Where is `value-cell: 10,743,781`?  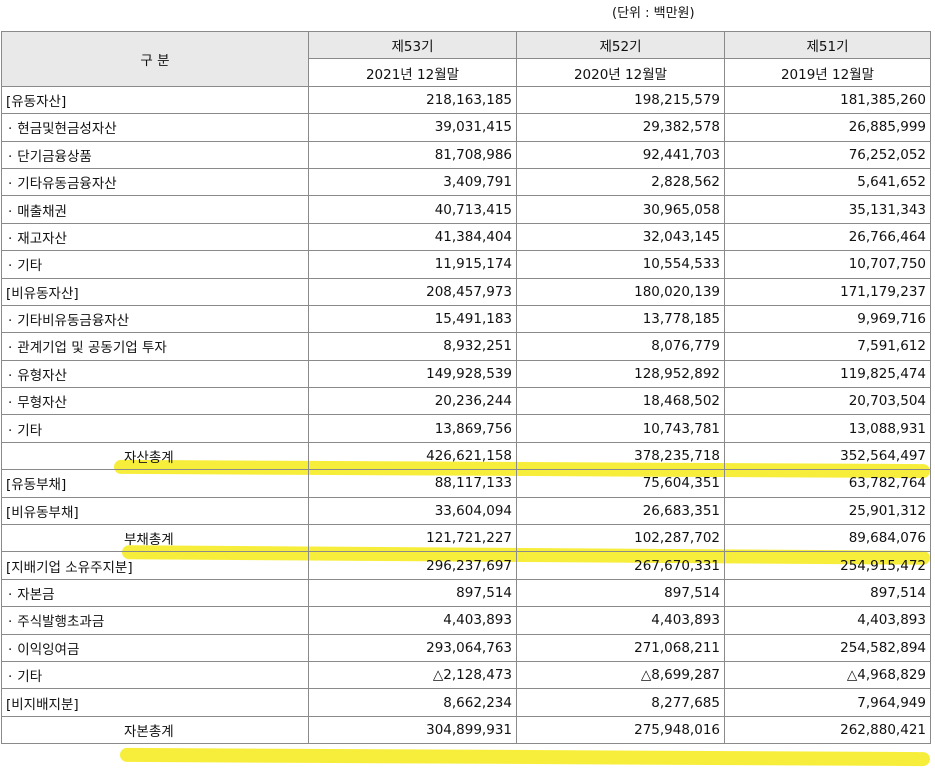
value-cell: 10,743,781 is located at coordinates (620, 428).